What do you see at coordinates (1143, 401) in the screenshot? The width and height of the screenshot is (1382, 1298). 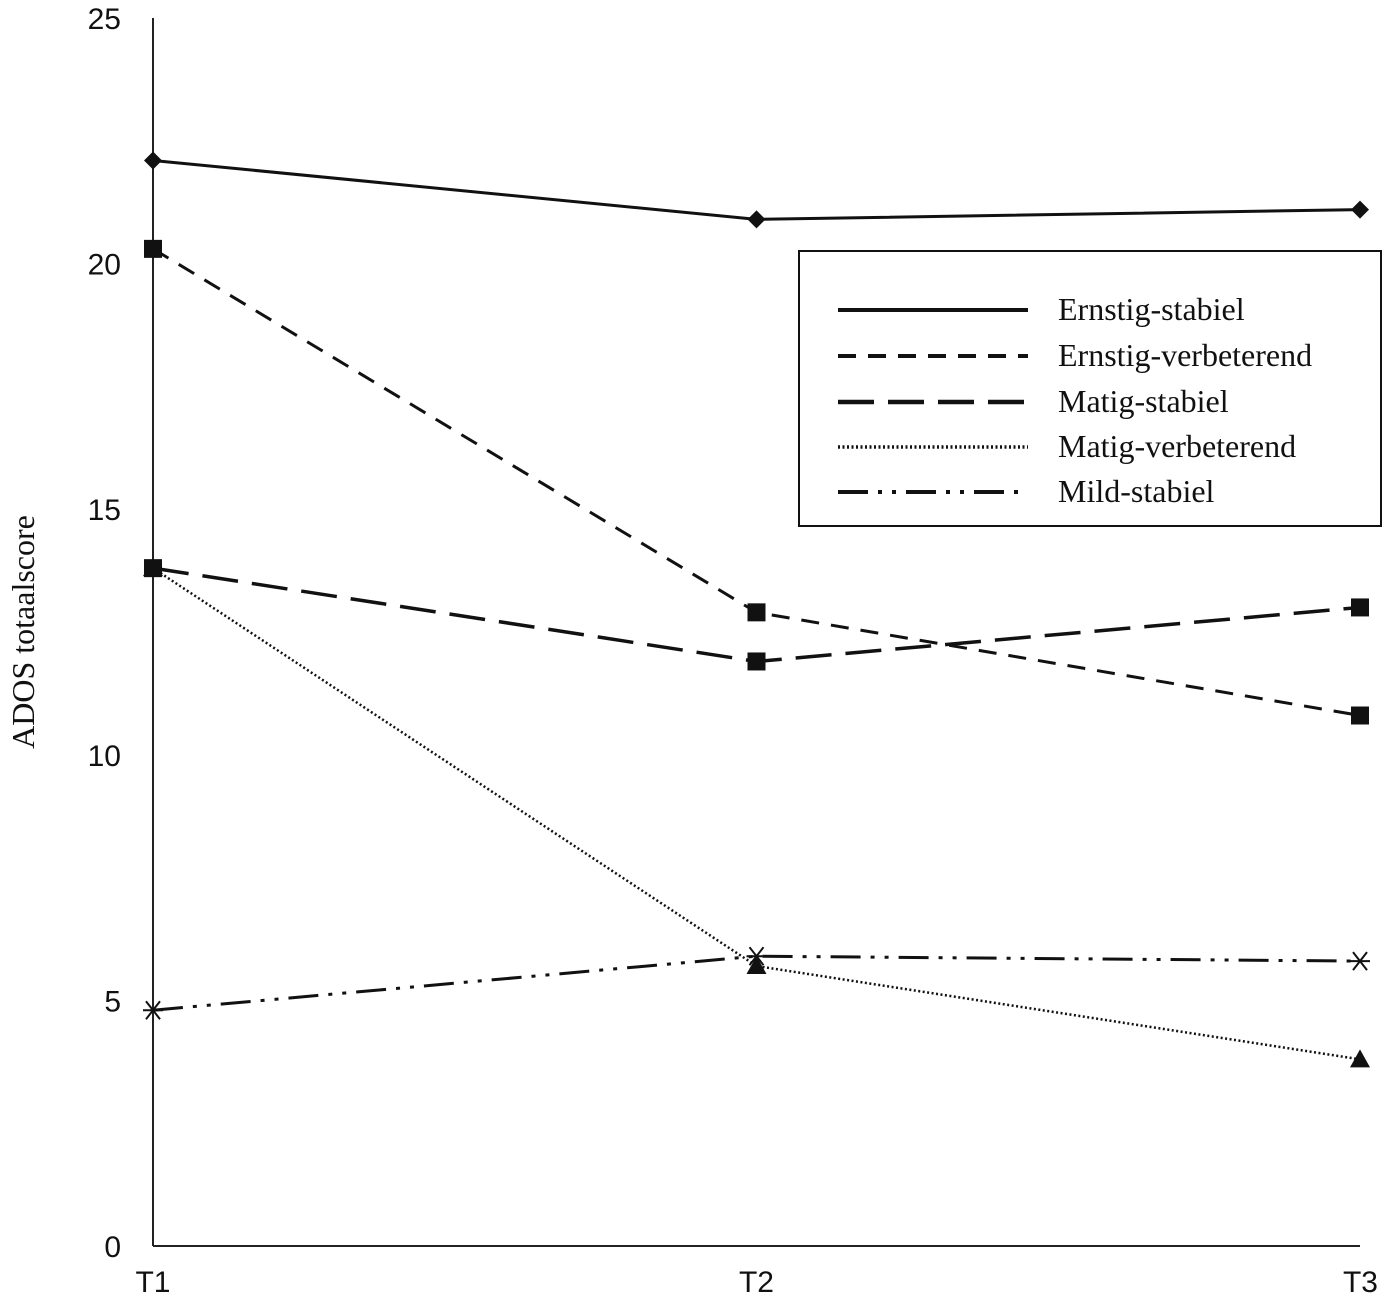 I see `legend-label-2: Matig-stabiel` at bounding box center [1143, 401].